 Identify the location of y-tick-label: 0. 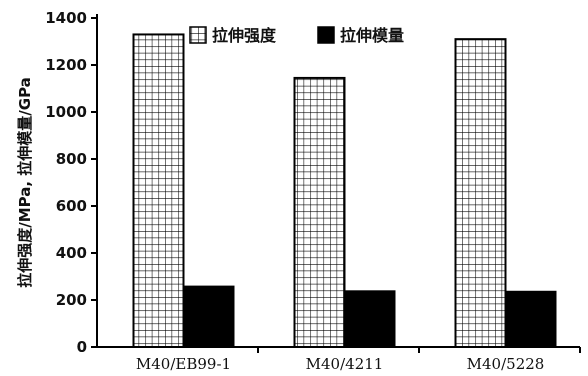
(82, 347).